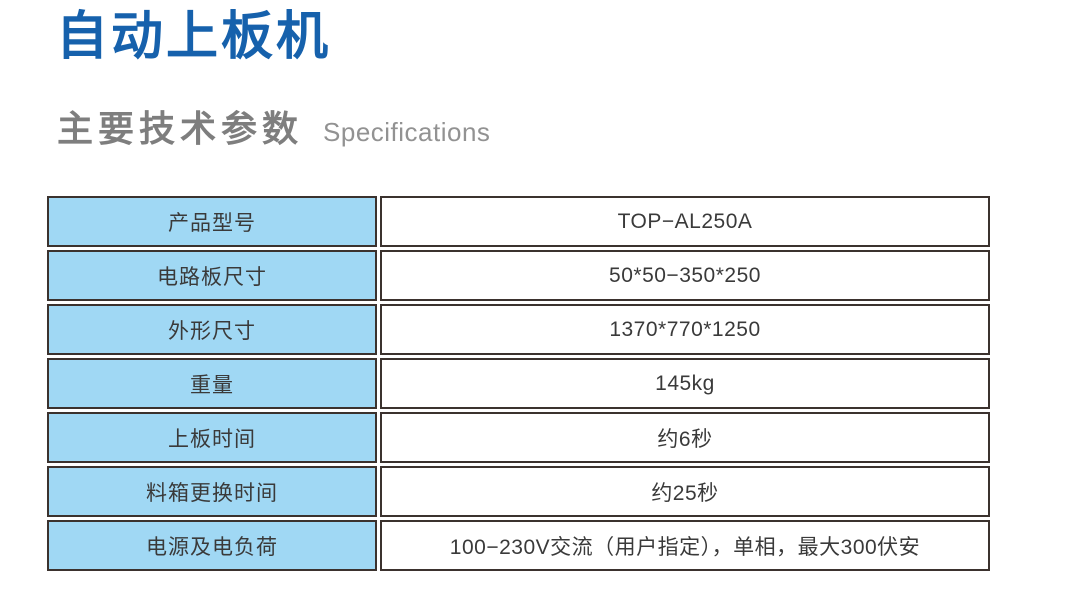  I want to click on table-row: 上板时间 约6秒, so click(518, 437).